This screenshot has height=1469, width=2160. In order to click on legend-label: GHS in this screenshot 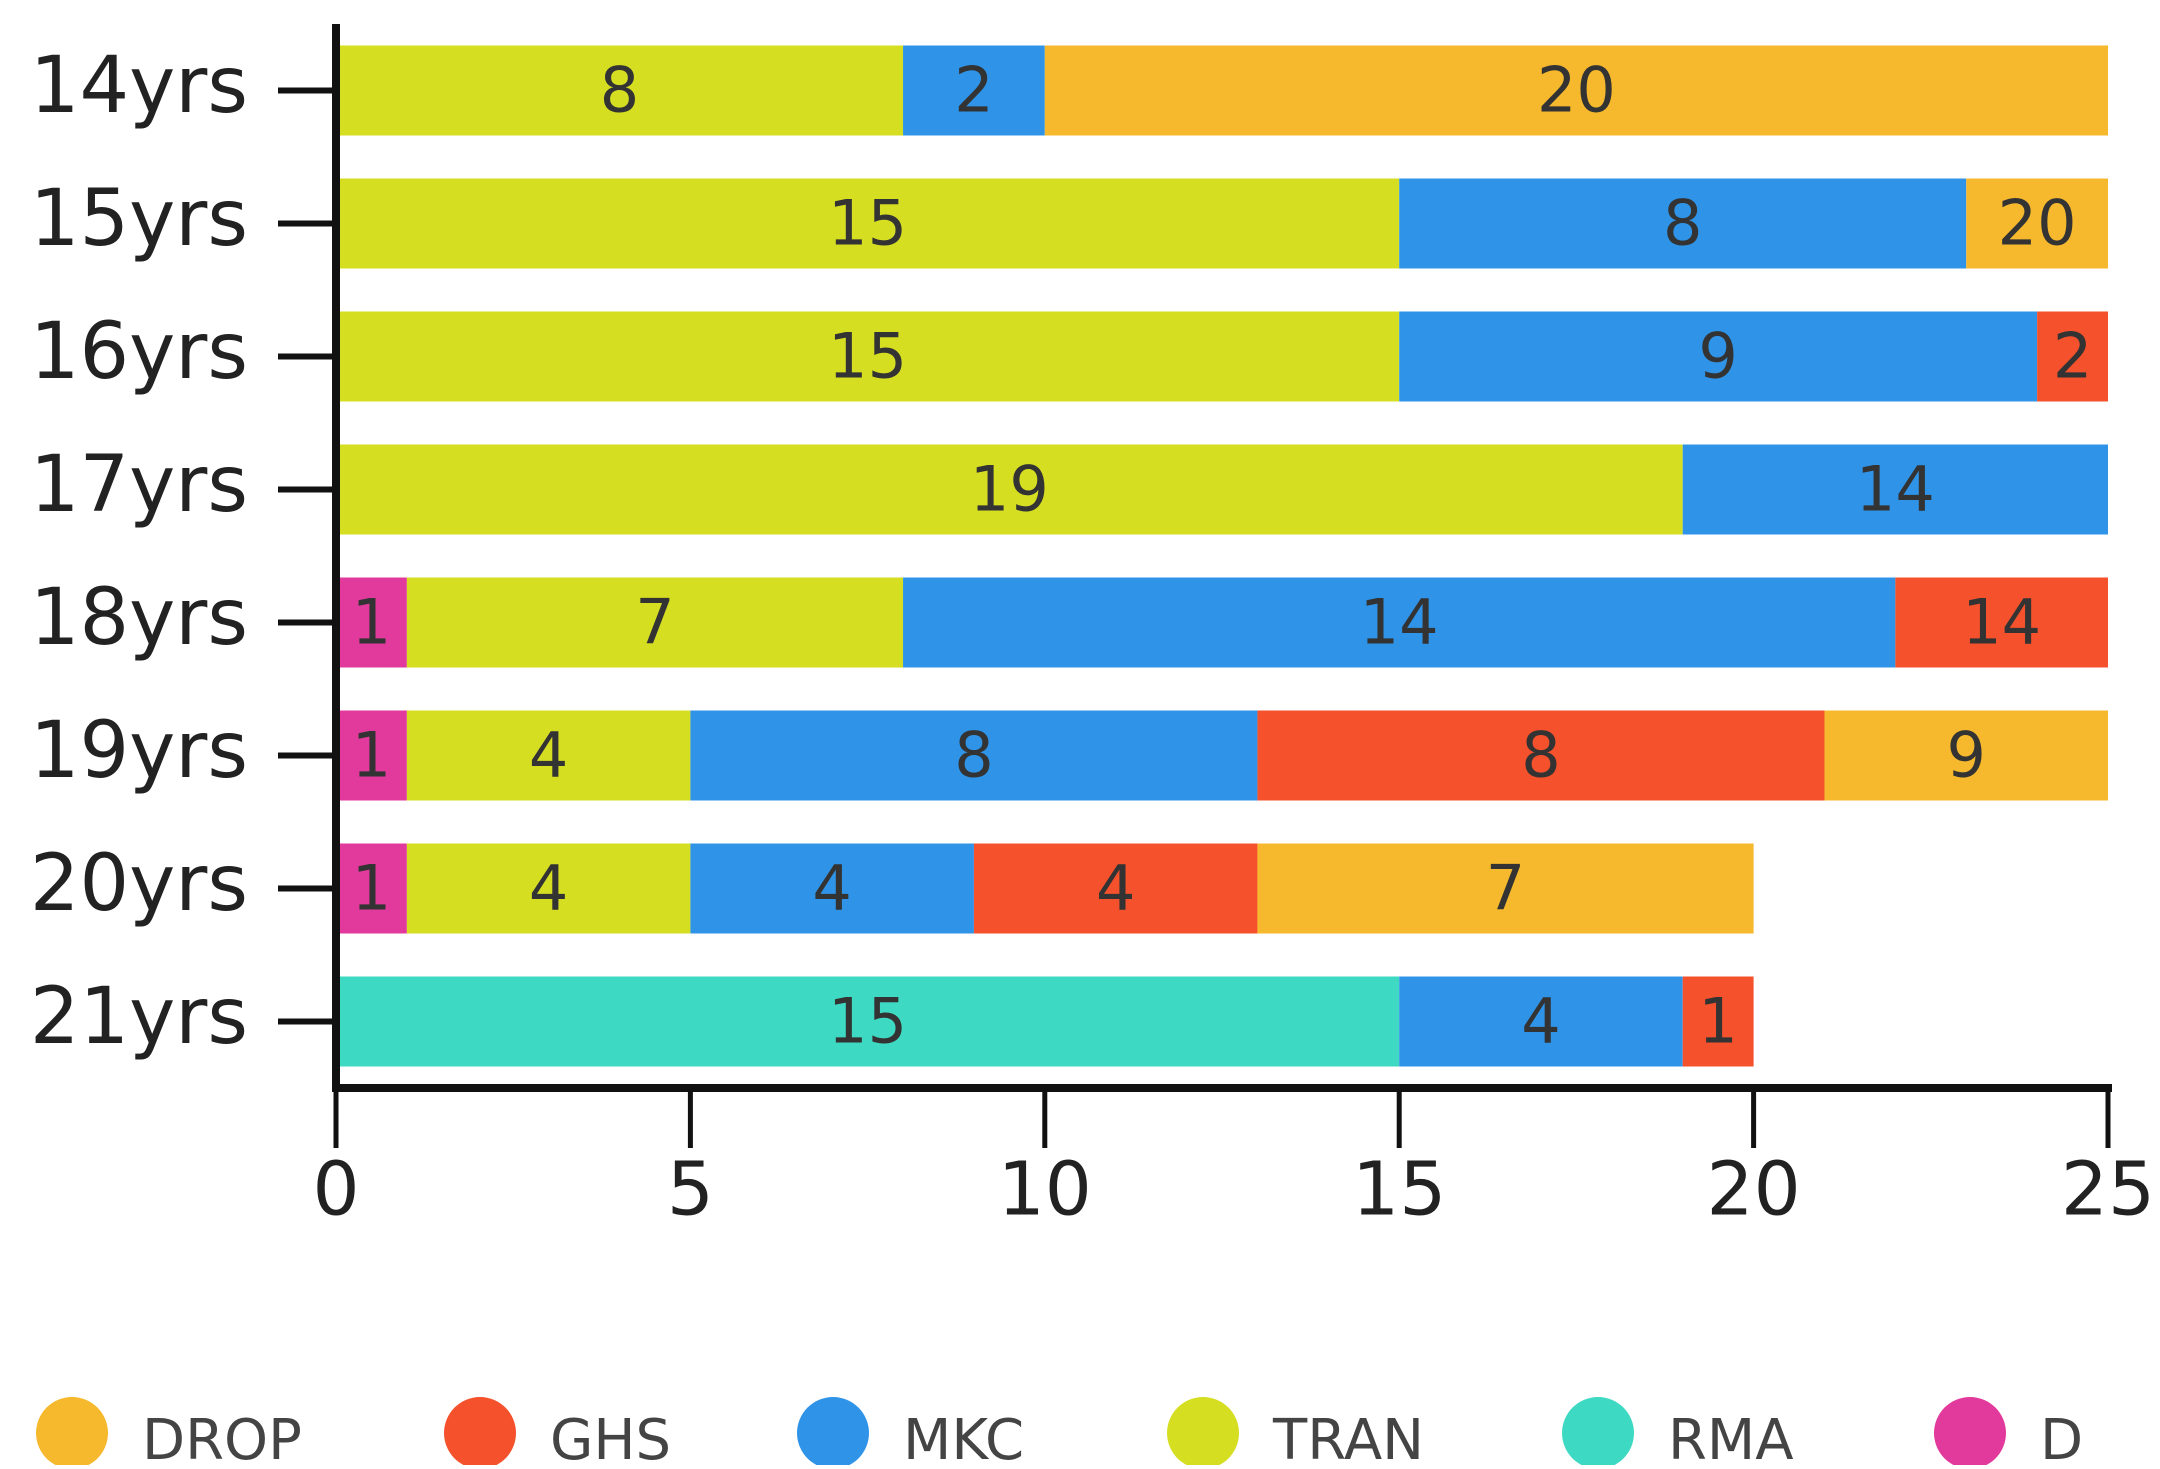, I will do `click(610, 1436)`.